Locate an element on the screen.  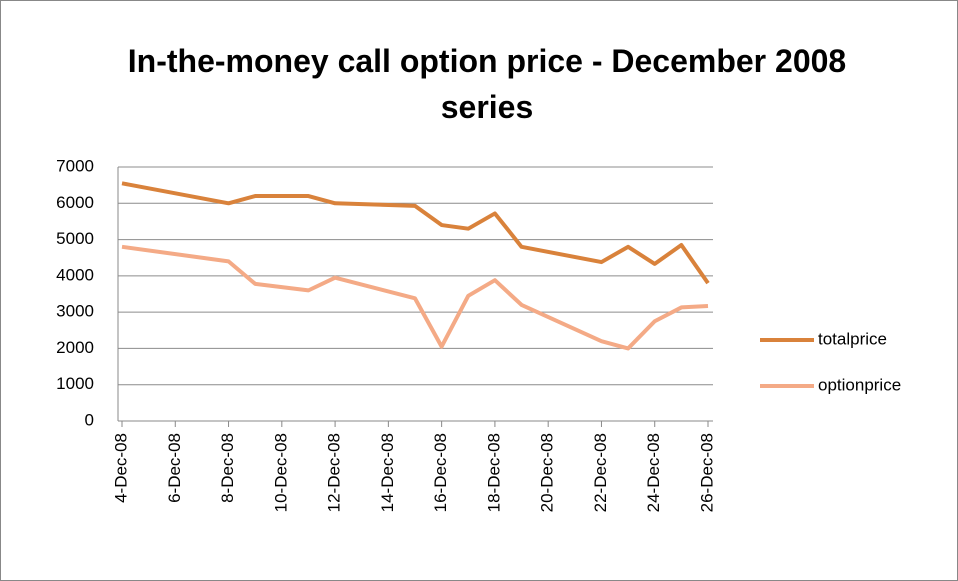
x-tick-label: 8-Dec-08 is located at coordinates (227, 468).